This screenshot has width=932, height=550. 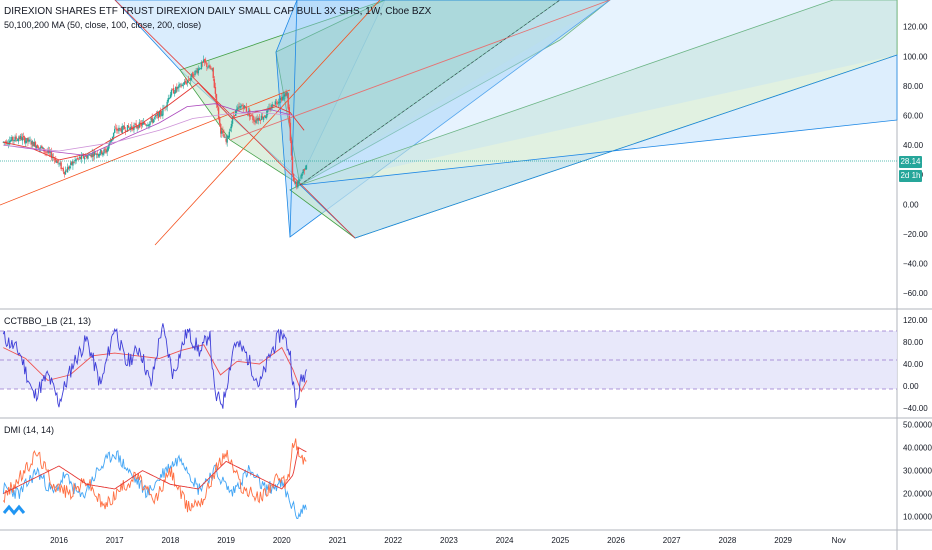 I want to click on time-axis-tick: 2016, so click(x=59, y=540).